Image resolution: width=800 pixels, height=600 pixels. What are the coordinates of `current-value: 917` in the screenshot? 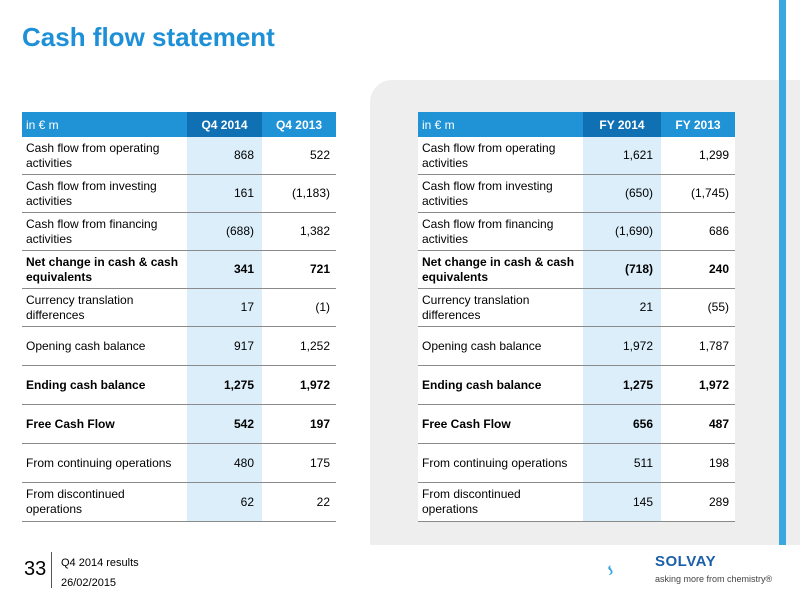 It's located at (224, 346).